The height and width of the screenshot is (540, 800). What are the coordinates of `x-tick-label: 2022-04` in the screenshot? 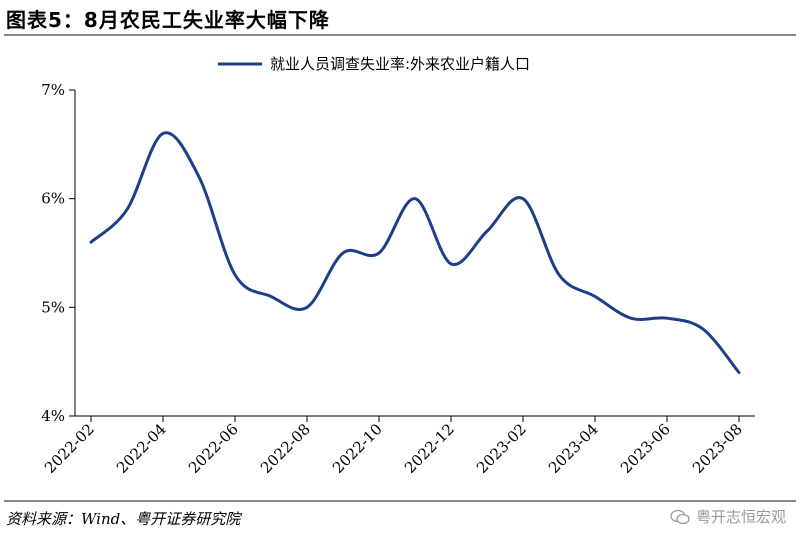 It's located at (141, 448).